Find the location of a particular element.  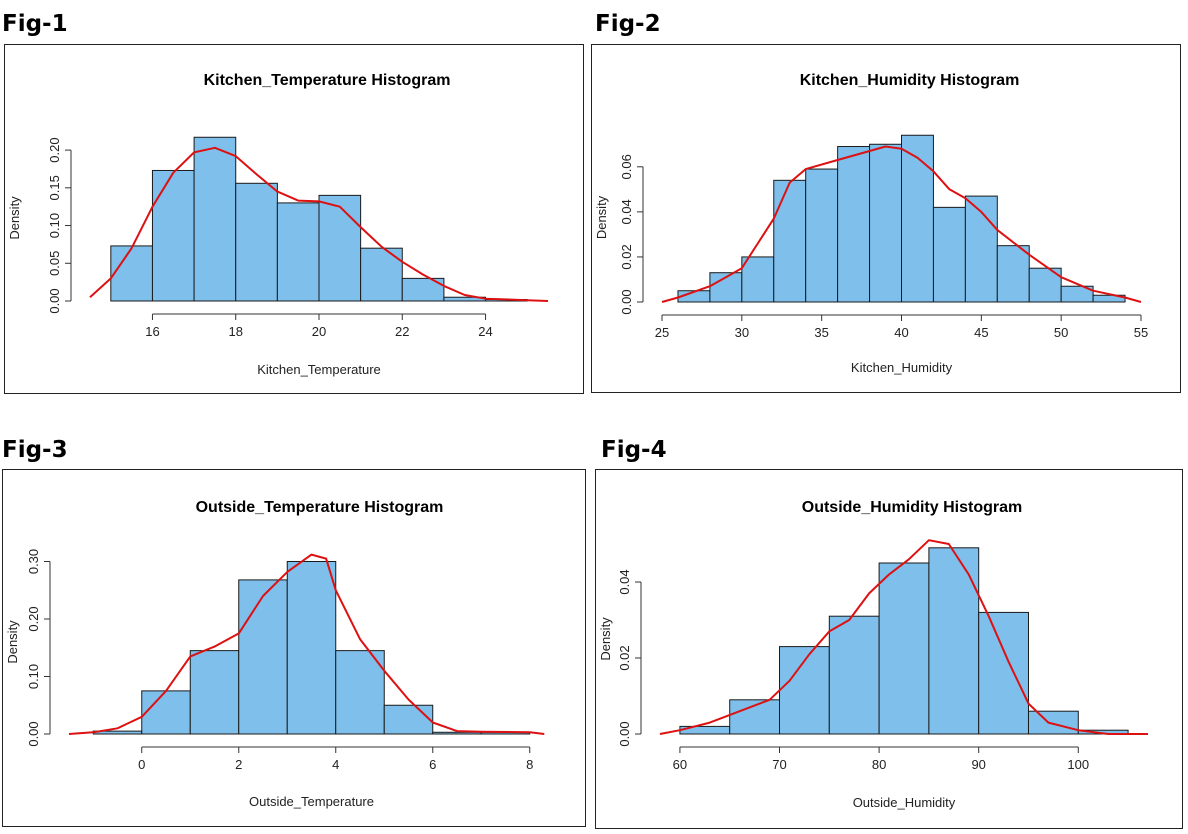

x-axis-label: Kitchen_Temperature is located at coordinates (319, 369).